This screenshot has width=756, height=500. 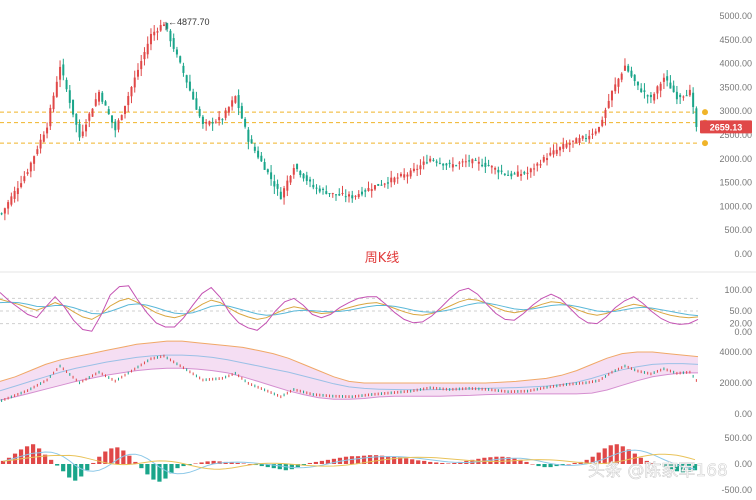 What do you see at coordinates (349, 362) in the screenshot?
I see `band-series-band_upper` at bounding box center [349, 362].